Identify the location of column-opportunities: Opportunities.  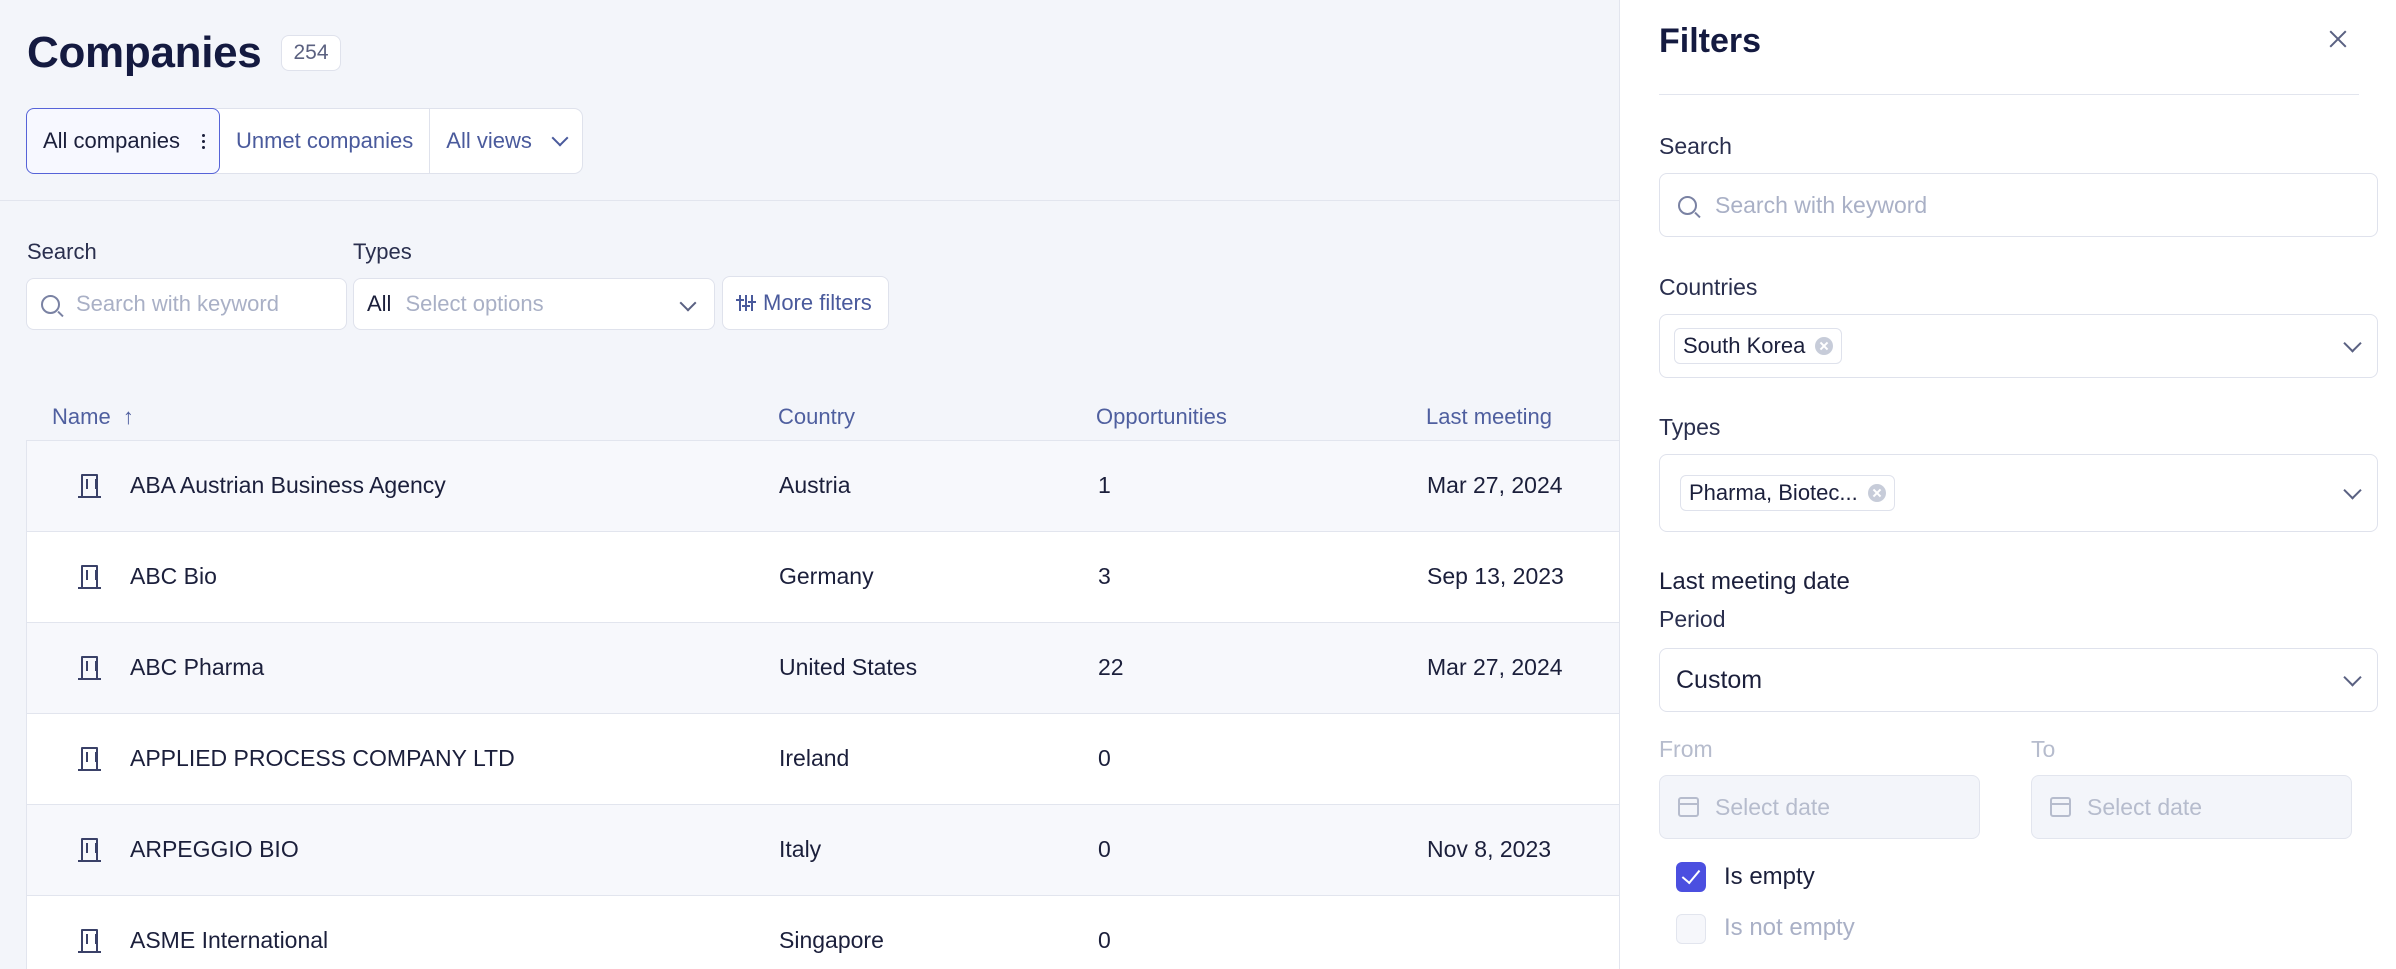
(1161, 416).